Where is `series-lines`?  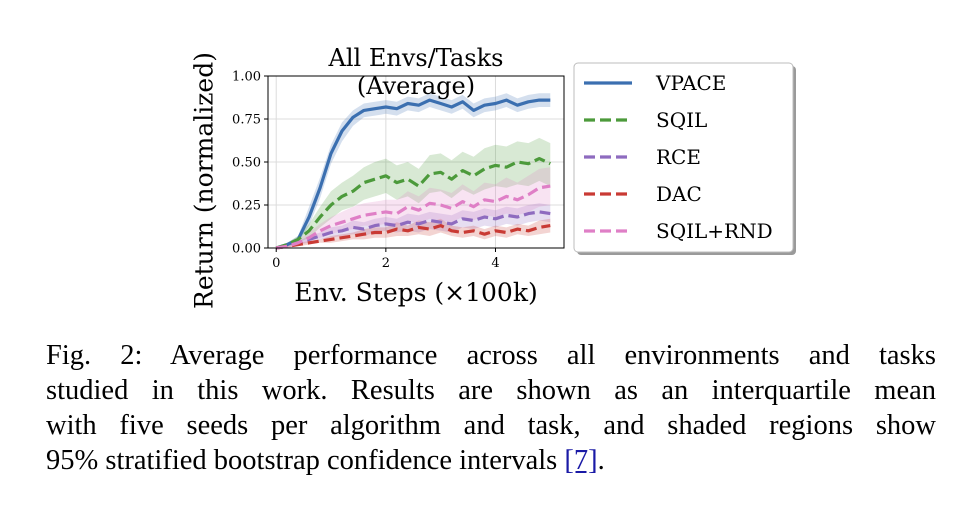
series-lines is located at coordinates (413, 174).